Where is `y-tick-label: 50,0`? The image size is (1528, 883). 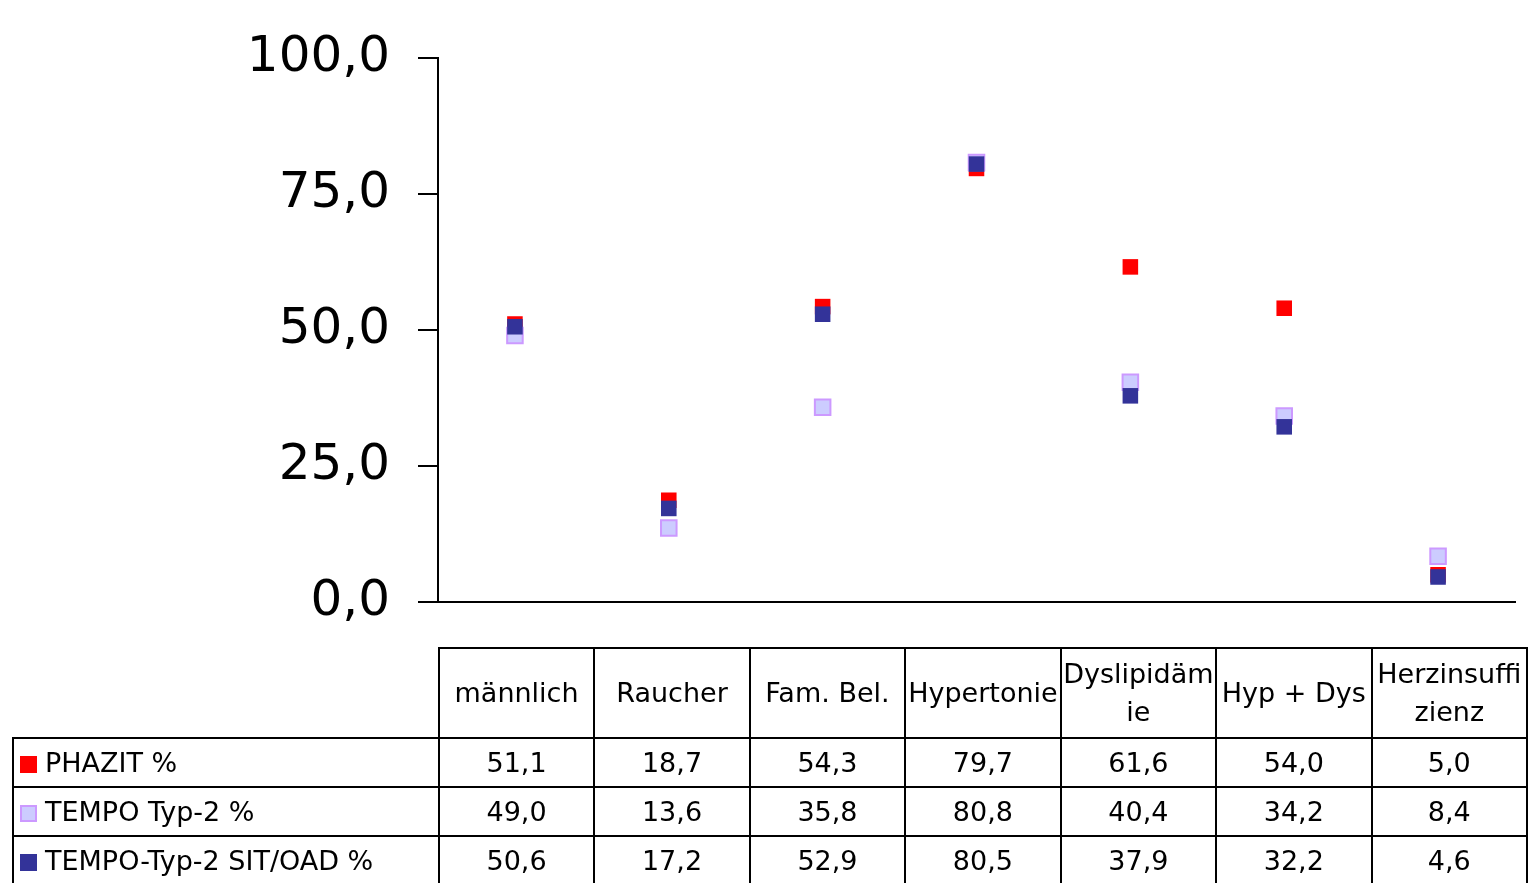 y-tick-label: 50,0 is located at coordinates (334, 325).